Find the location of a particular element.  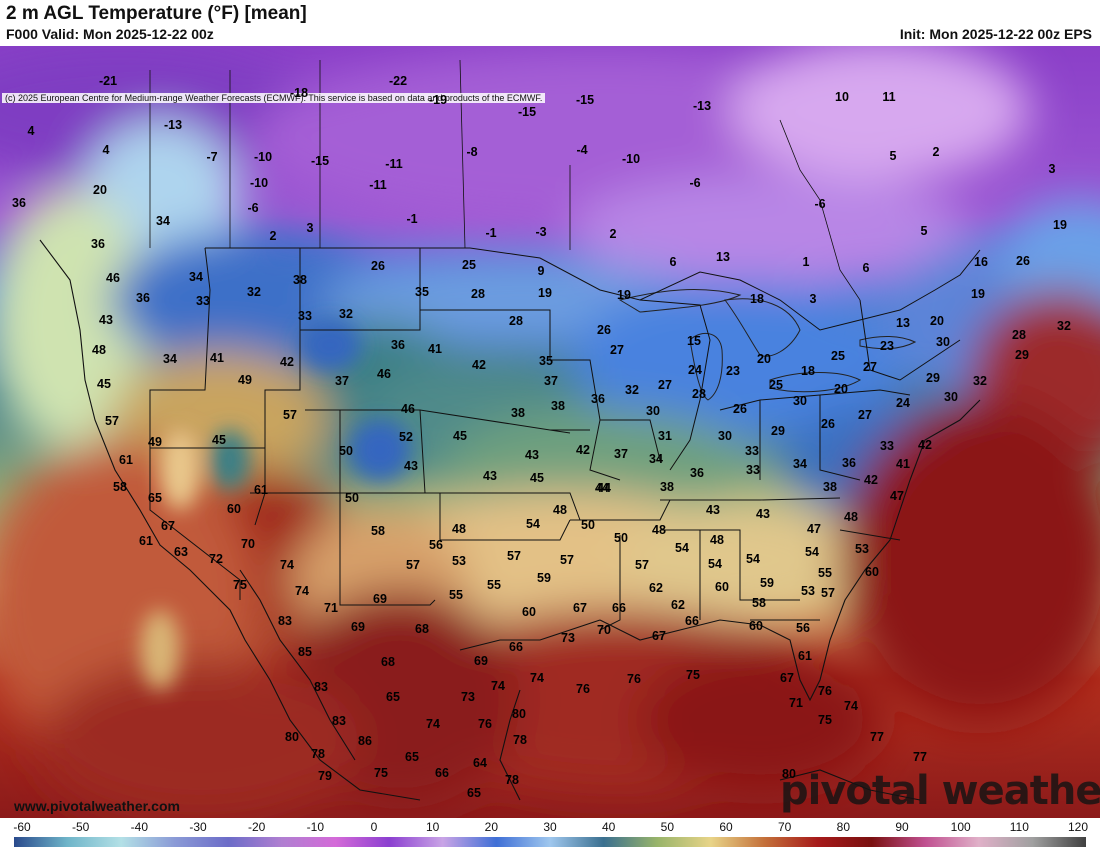

colorbar-tick-label: -10 is located at coordinates (315, 827).